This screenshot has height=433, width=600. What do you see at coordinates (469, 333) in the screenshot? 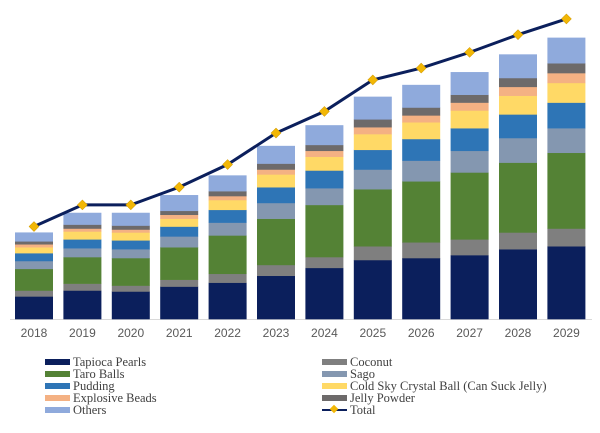
I see `x-tick-label: 2027` at bounding box center [469, 333].